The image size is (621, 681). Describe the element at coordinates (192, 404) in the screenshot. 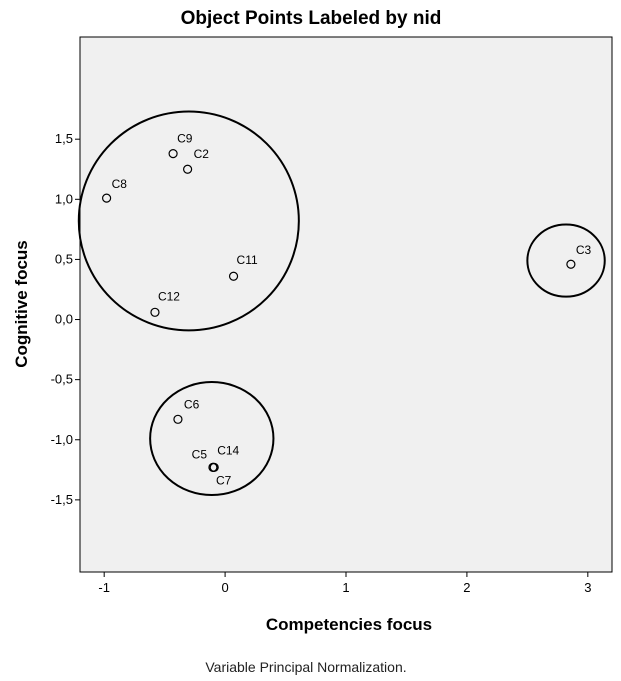

I see `point-label-c6: C6` at that location.